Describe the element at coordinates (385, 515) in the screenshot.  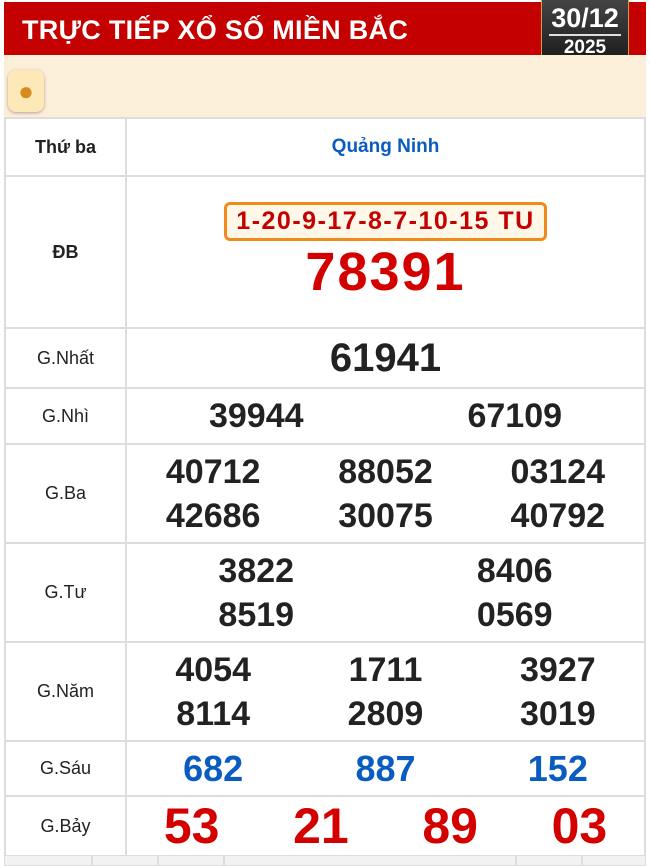
I see `third-number: 30075` at that location.